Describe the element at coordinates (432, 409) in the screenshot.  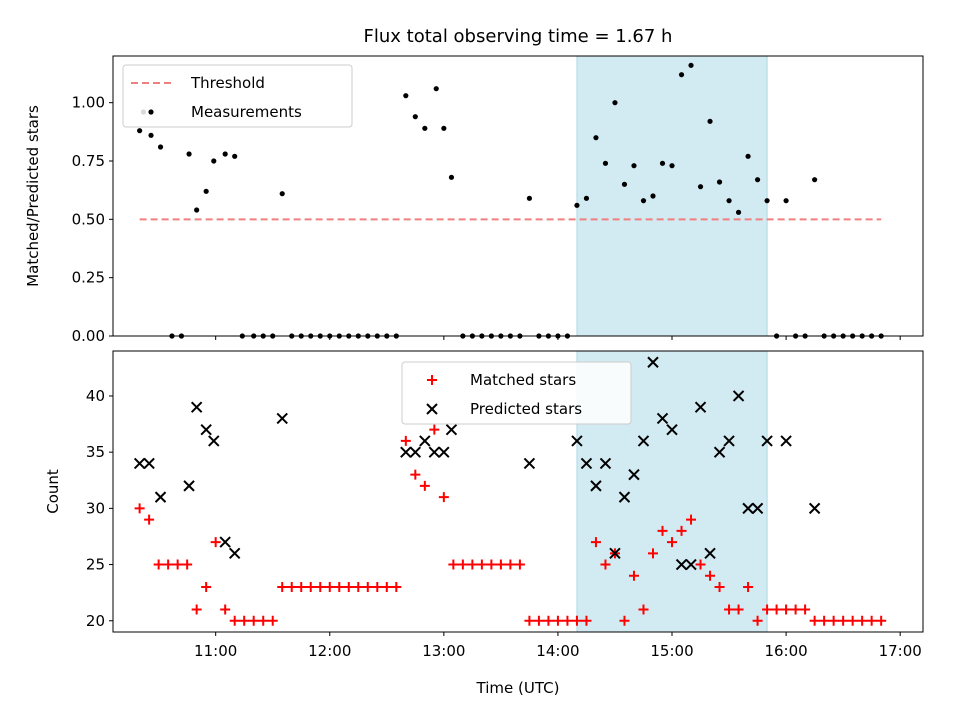
I see `legend-marker-predicted` at that location.